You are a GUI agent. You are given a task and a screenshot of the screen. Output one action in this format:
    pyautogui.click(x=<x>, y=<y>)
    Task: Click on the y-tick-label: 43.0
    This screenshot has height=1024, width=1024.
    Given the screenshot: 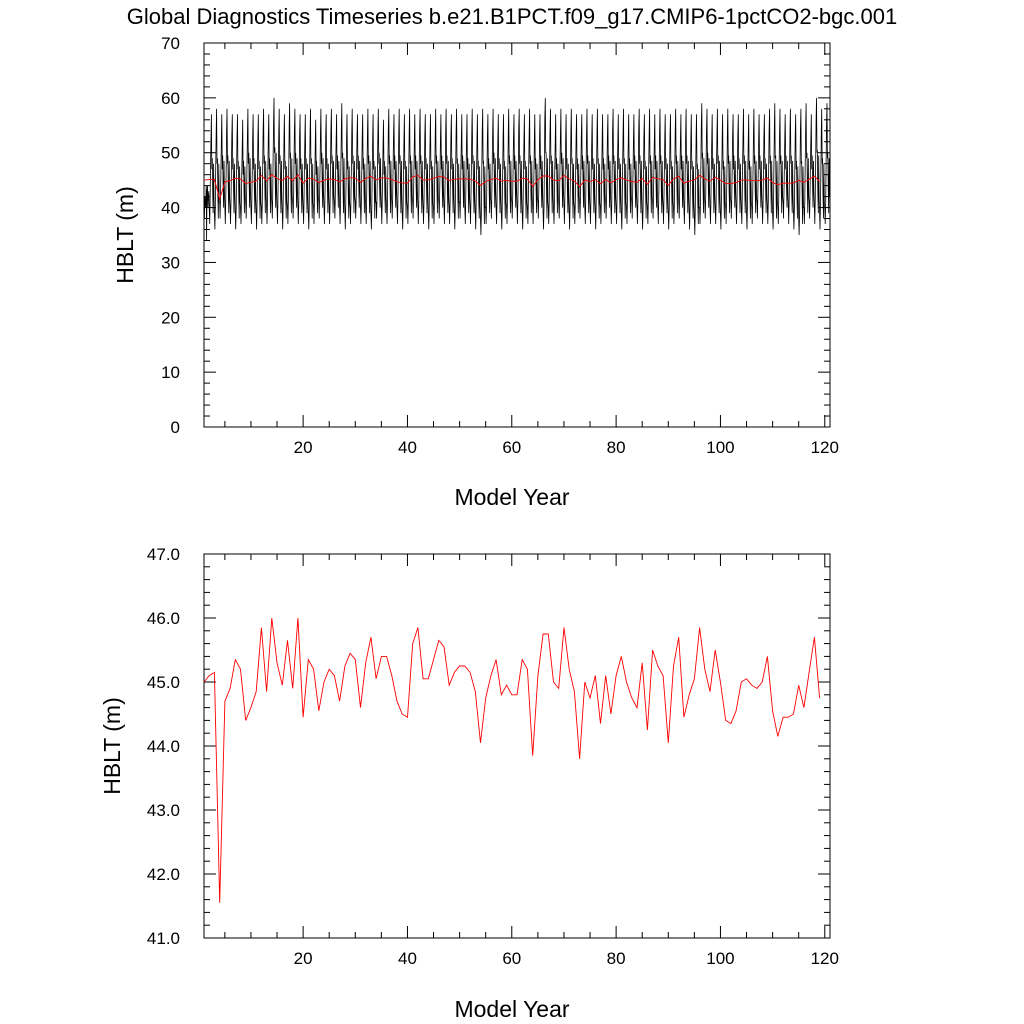 What is the action you would take?
    pyautogui.click(x=163, y=810)
    